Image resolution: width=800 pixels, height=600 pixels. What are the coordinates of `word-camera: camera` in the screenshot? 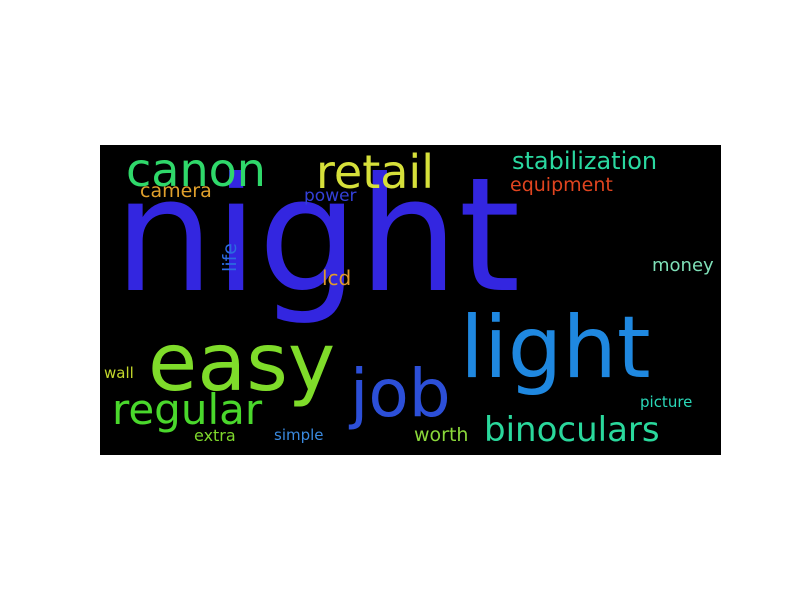 It's located at (176, 191).